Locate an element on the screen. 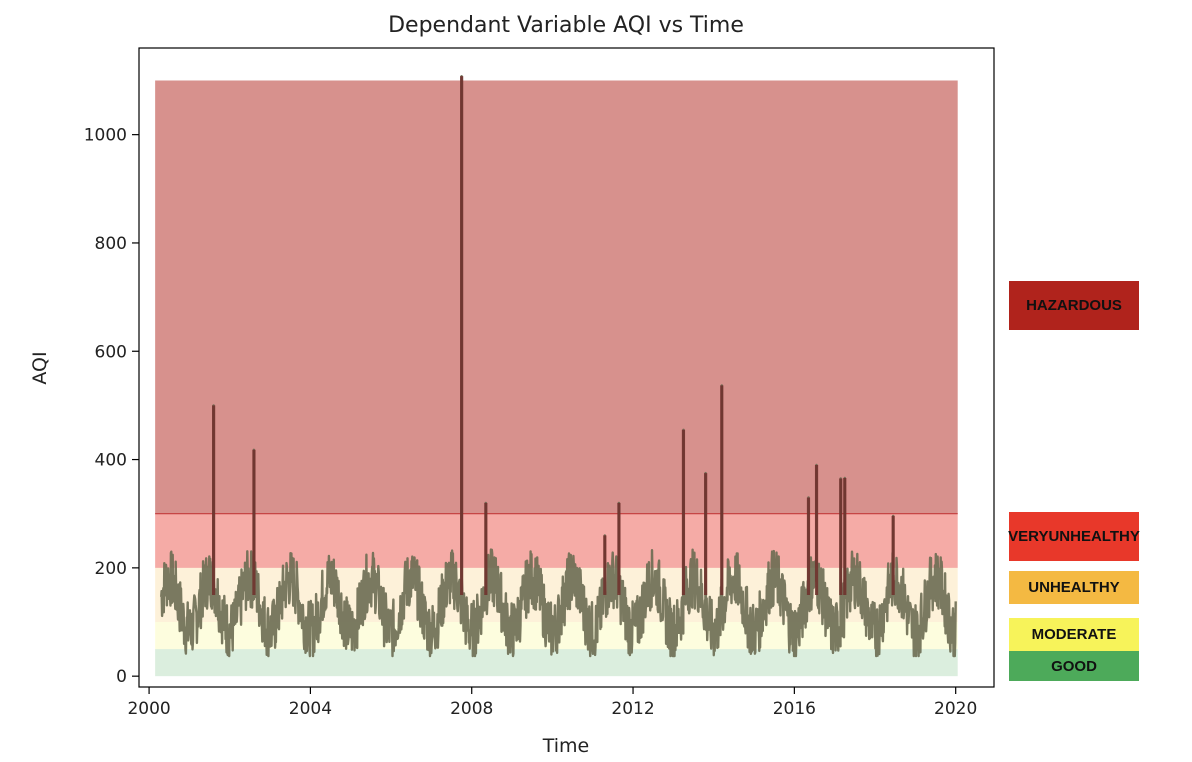 The width and height of the screenshot is (1192, 762). y-tick-label: 400 is located at coordinates (111, 461).